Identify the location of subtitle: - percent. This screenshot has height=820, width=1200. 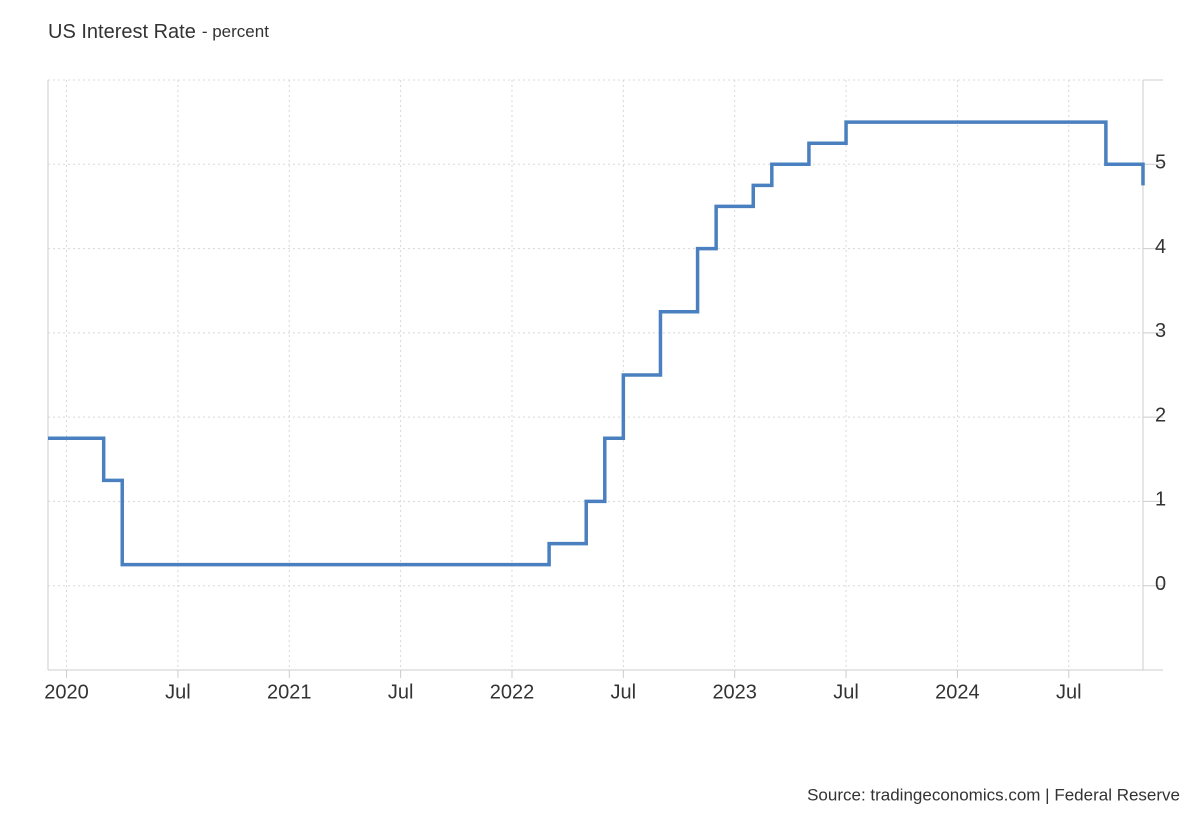
(235, 31).